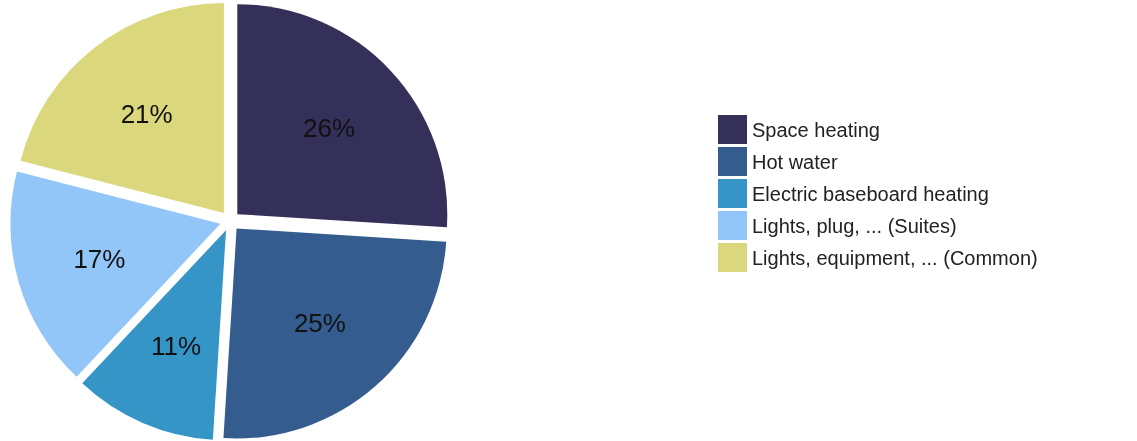 The image size is (1137, 441). Describe the element at coordinates (816, 130) in the screenshot. I see `legend-label: Space heating` at that location.